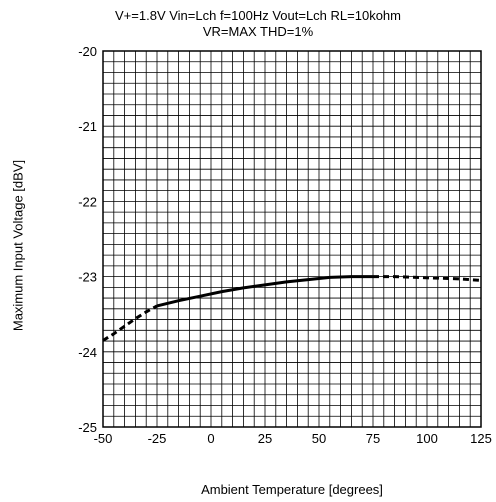  I want to click on x-tick-label: -50, so click(103, 438).